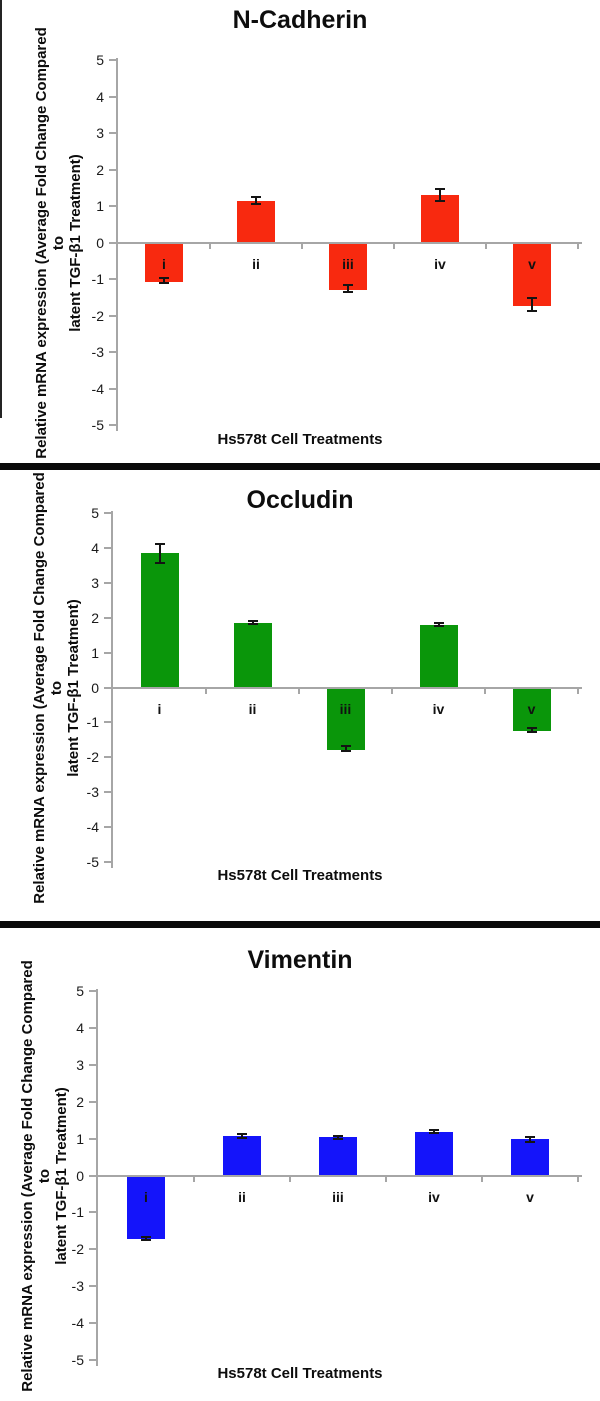  What do you see at coordinates (300, 20) in the screenshot?
I see `chart-title: N-Cadherin` at bounding box center [300, 20].